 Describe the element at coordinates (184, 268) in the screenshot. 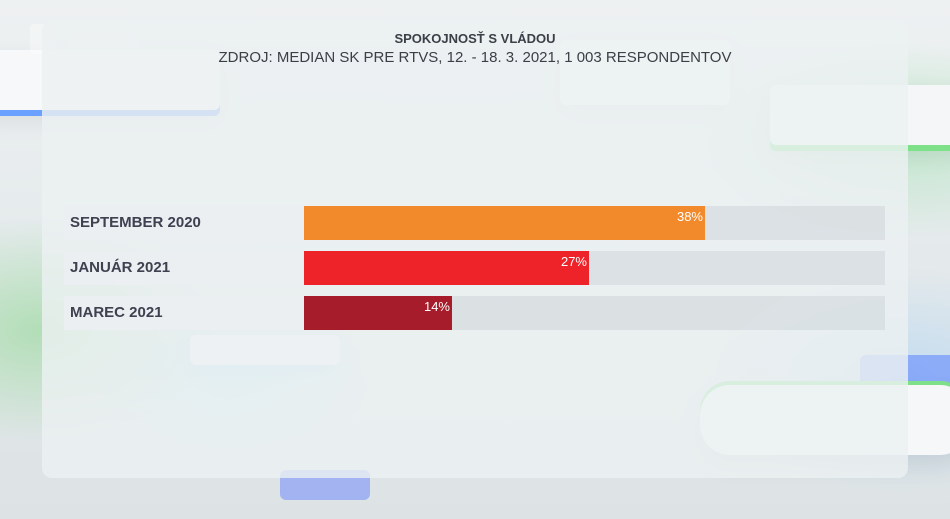

I see `category-label: JANUÁR 2021` at that location.